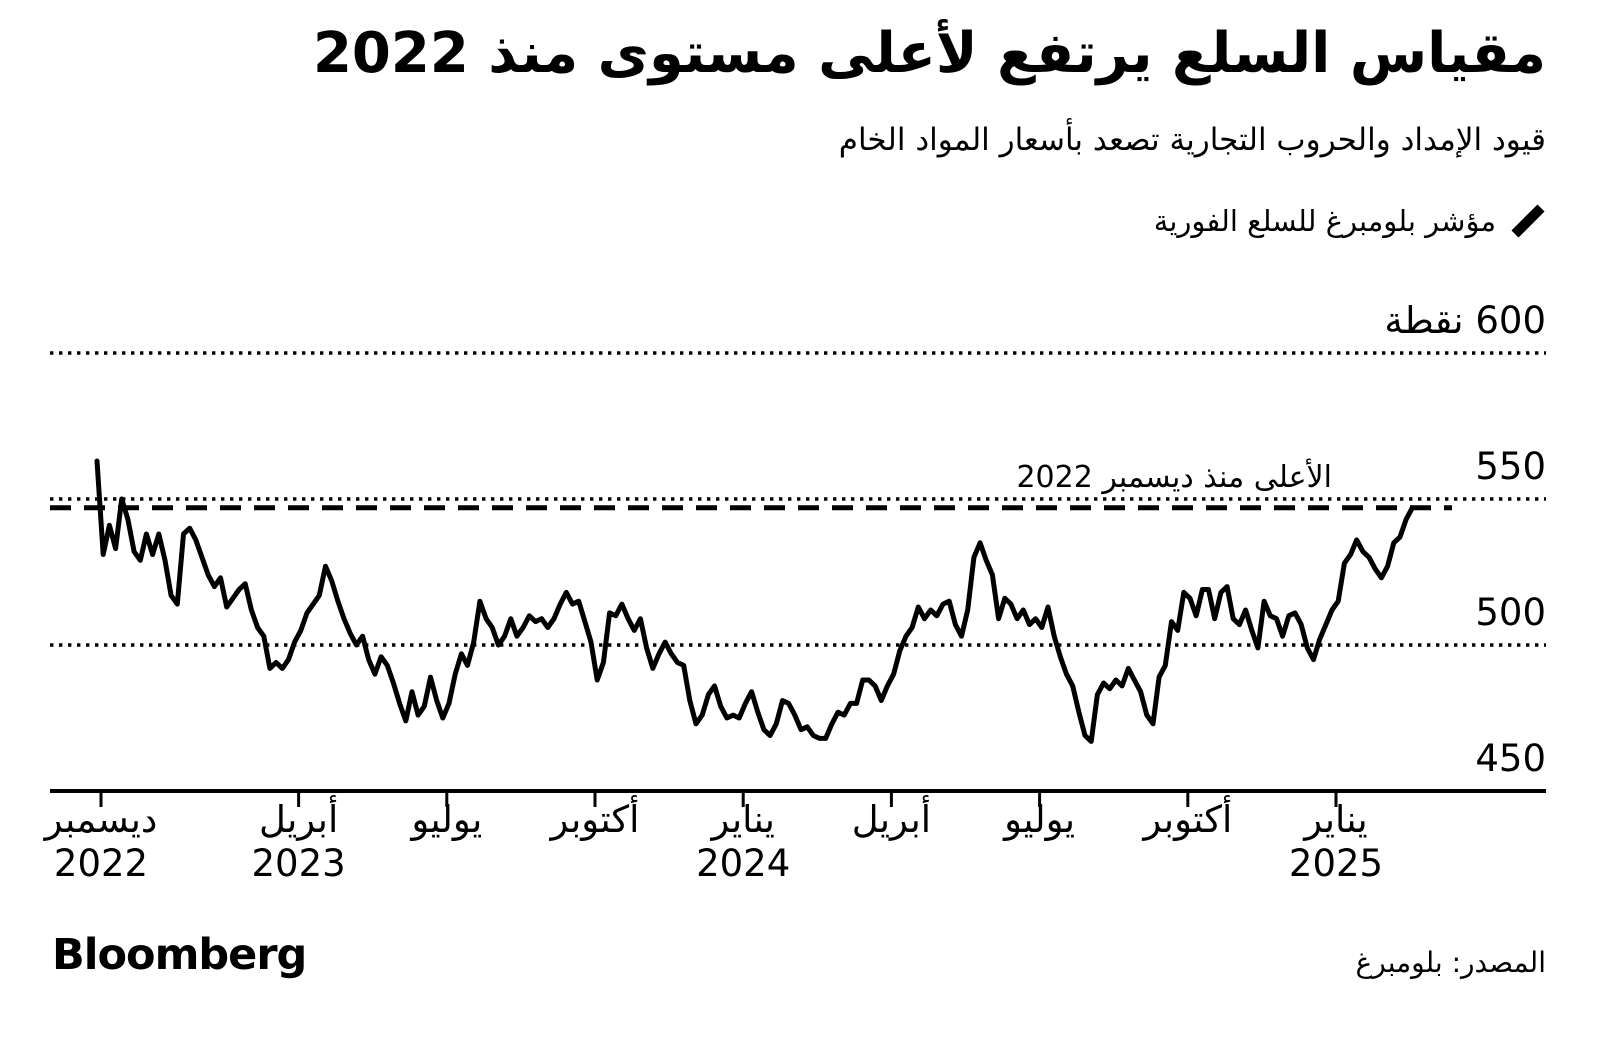 Image resolution: width=1600 pixels, height=1039 pixels. Describe the element at coordinates (101, 819) in the screenshot. I see `x-axis-month-label: ديسمبر` at that location.